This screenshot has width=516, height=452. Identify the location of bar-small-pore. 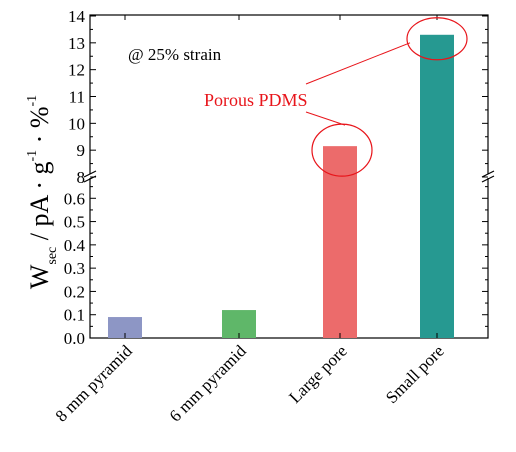
(437, 186).